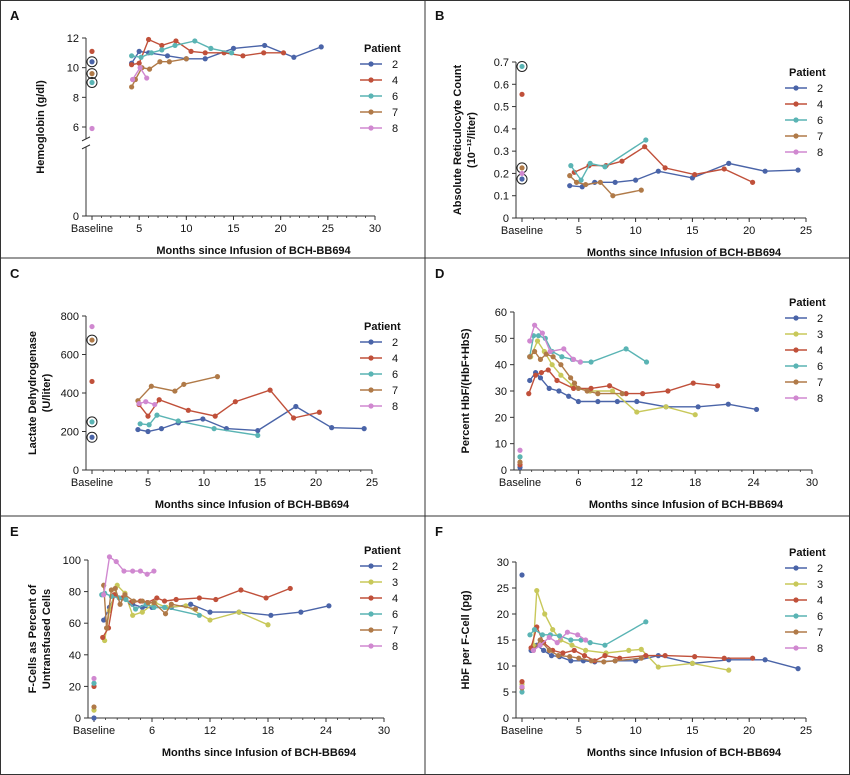 The height and width of the screenshot is (775, 850). I want to click on y-tick-label: 8, so click(76, 98).